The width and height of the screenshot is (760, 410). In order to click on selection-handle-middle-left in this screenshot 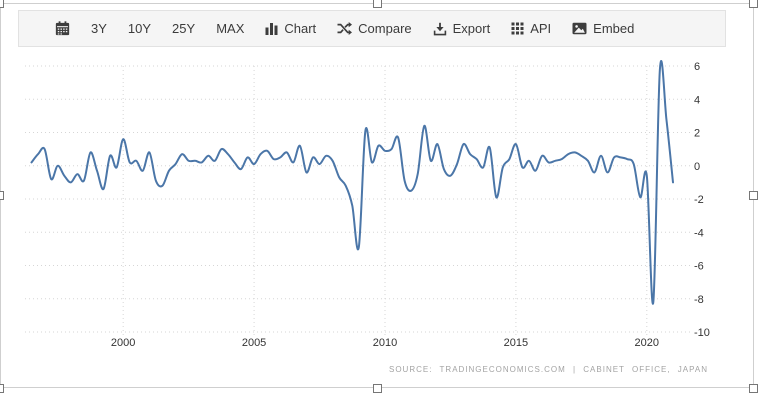, I will do `click(2, 195)`.